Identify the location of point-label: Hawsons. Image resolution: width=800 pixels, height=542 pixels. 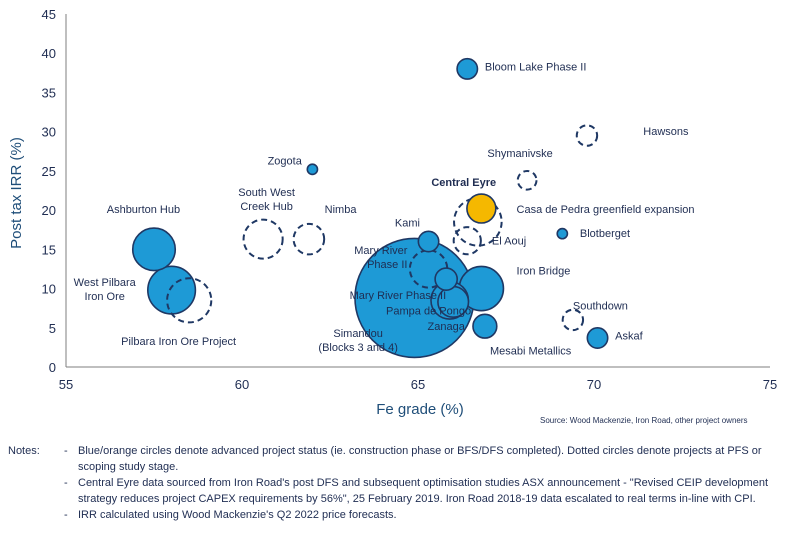
(666, 132).